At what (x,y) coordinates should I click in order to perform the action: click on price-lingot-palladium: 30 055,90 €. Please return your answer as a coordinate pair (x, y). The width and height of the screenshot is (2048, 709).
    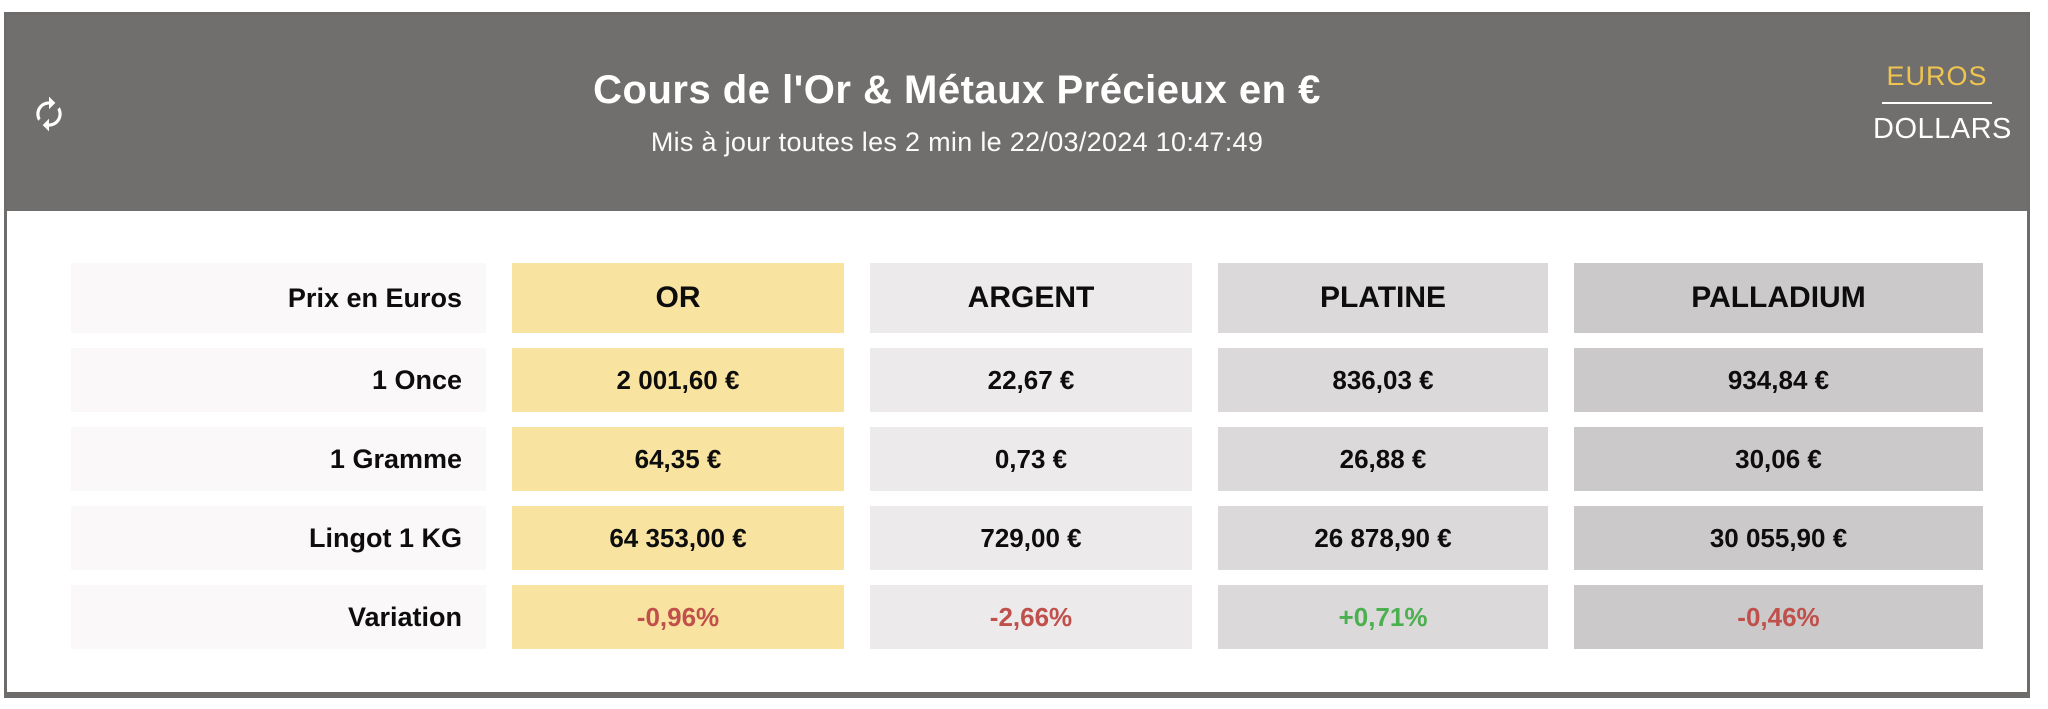
    Looking at the image, I should click on (1778, 538).